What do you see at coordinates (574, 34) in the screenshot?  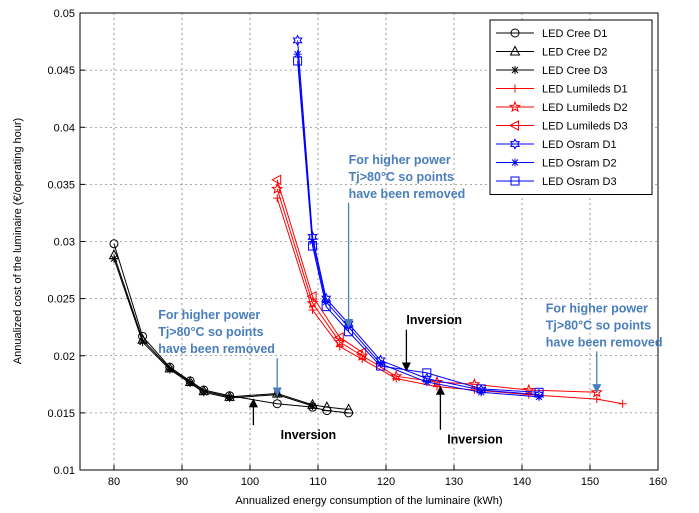 I see `legend-label: LED Cree D1` at bounding box center [574, 34].